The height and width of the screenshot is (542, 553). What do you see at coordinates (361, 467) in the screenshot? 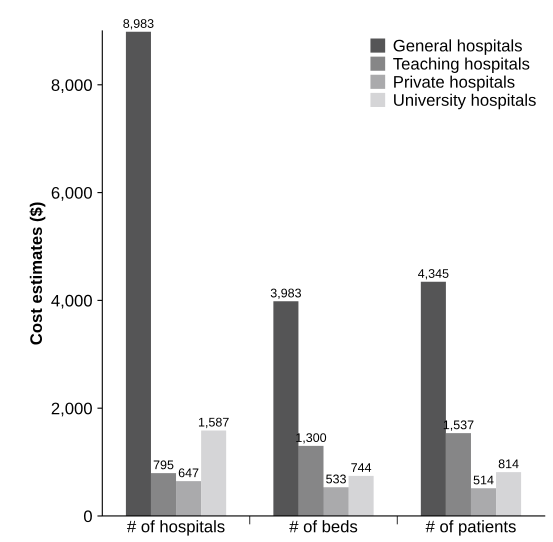
I see `data-label: 744` at bounding box center [361, 467].